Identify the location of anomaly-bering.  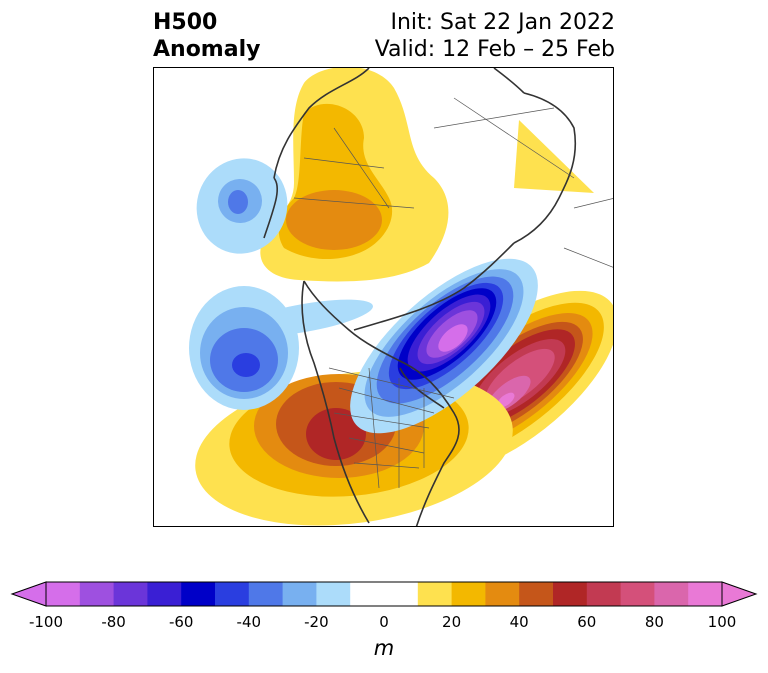
(242, 206).